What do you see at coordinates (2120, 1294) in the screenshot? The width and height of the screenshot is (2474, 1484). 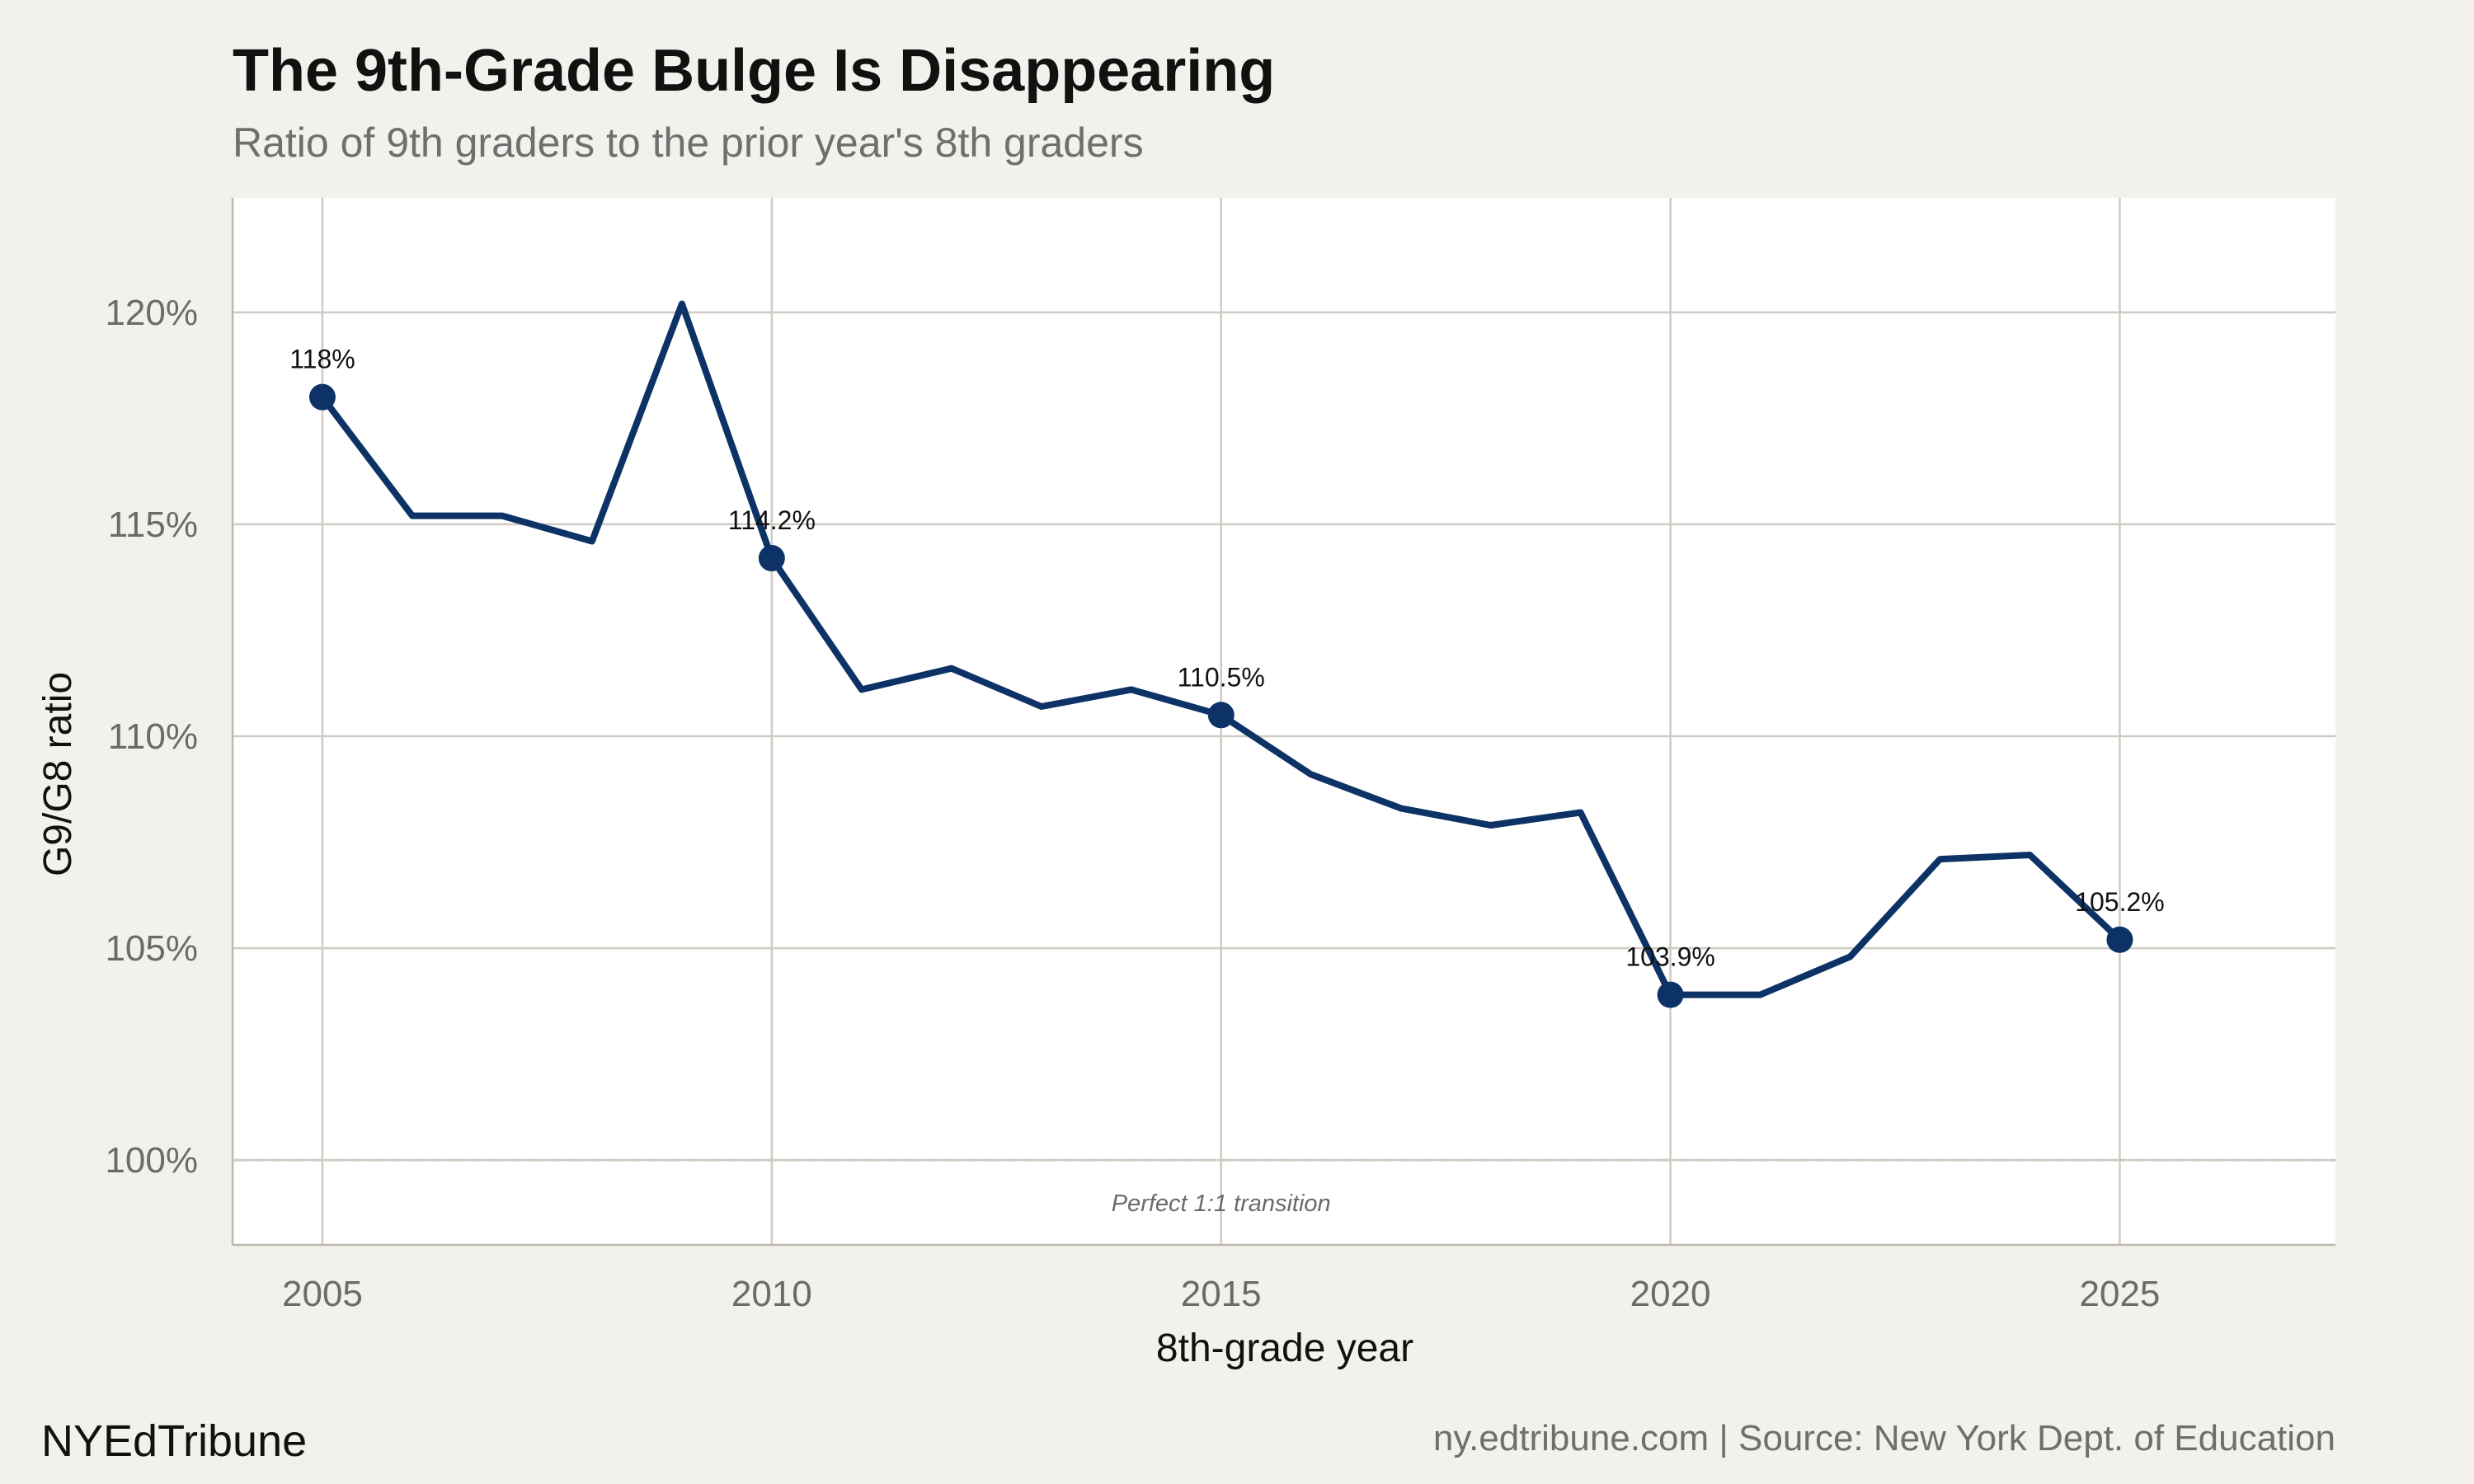 I see `x-tick-label-2025: 2025` at bounding box center [2120, 1294].